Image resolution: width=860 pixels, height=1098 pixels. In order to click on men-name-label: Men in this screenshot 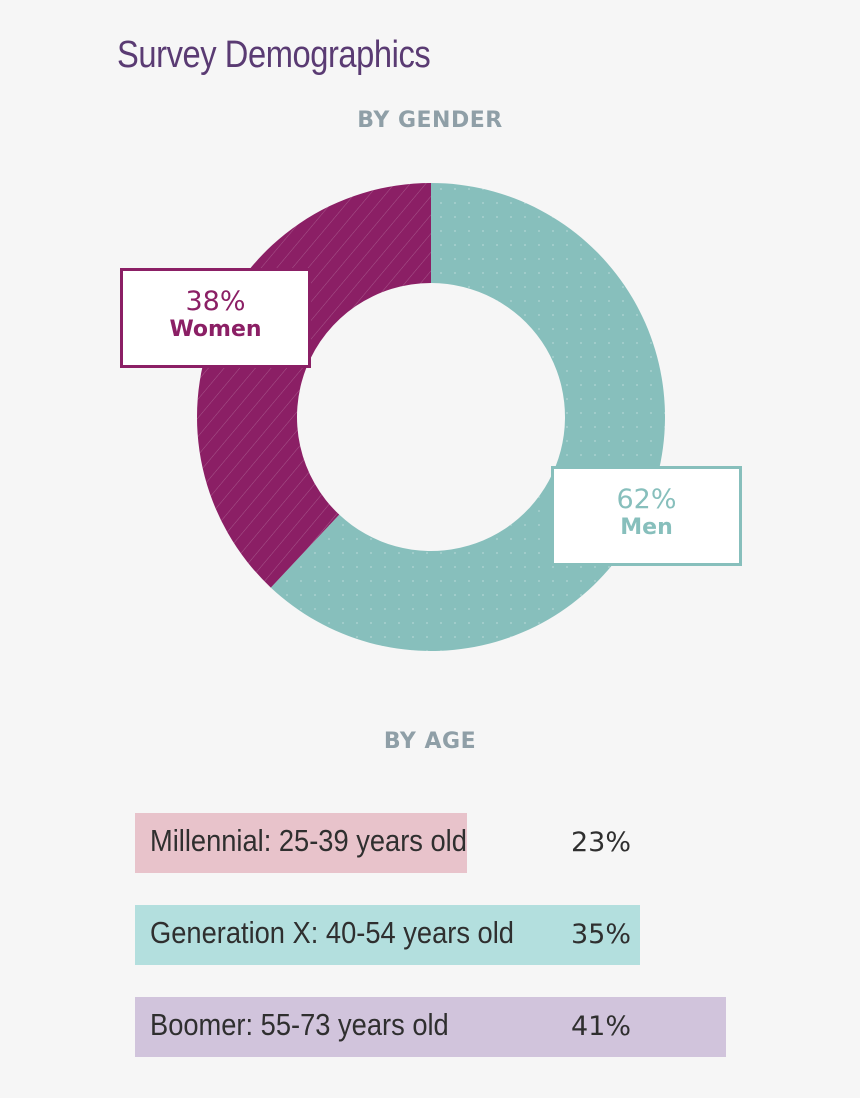, I will do `click(646, 527)`.